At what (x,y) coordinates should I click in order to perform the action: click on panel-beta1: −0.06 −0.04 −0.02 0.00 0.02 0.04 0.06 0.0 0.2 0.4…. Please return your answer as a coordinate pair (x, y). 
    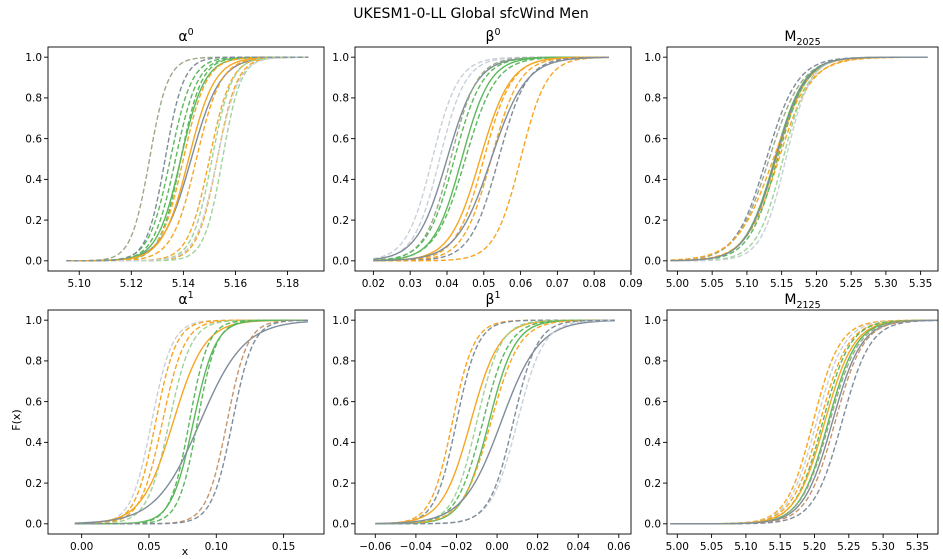
    Looking at the image, I should click on (482, 421).